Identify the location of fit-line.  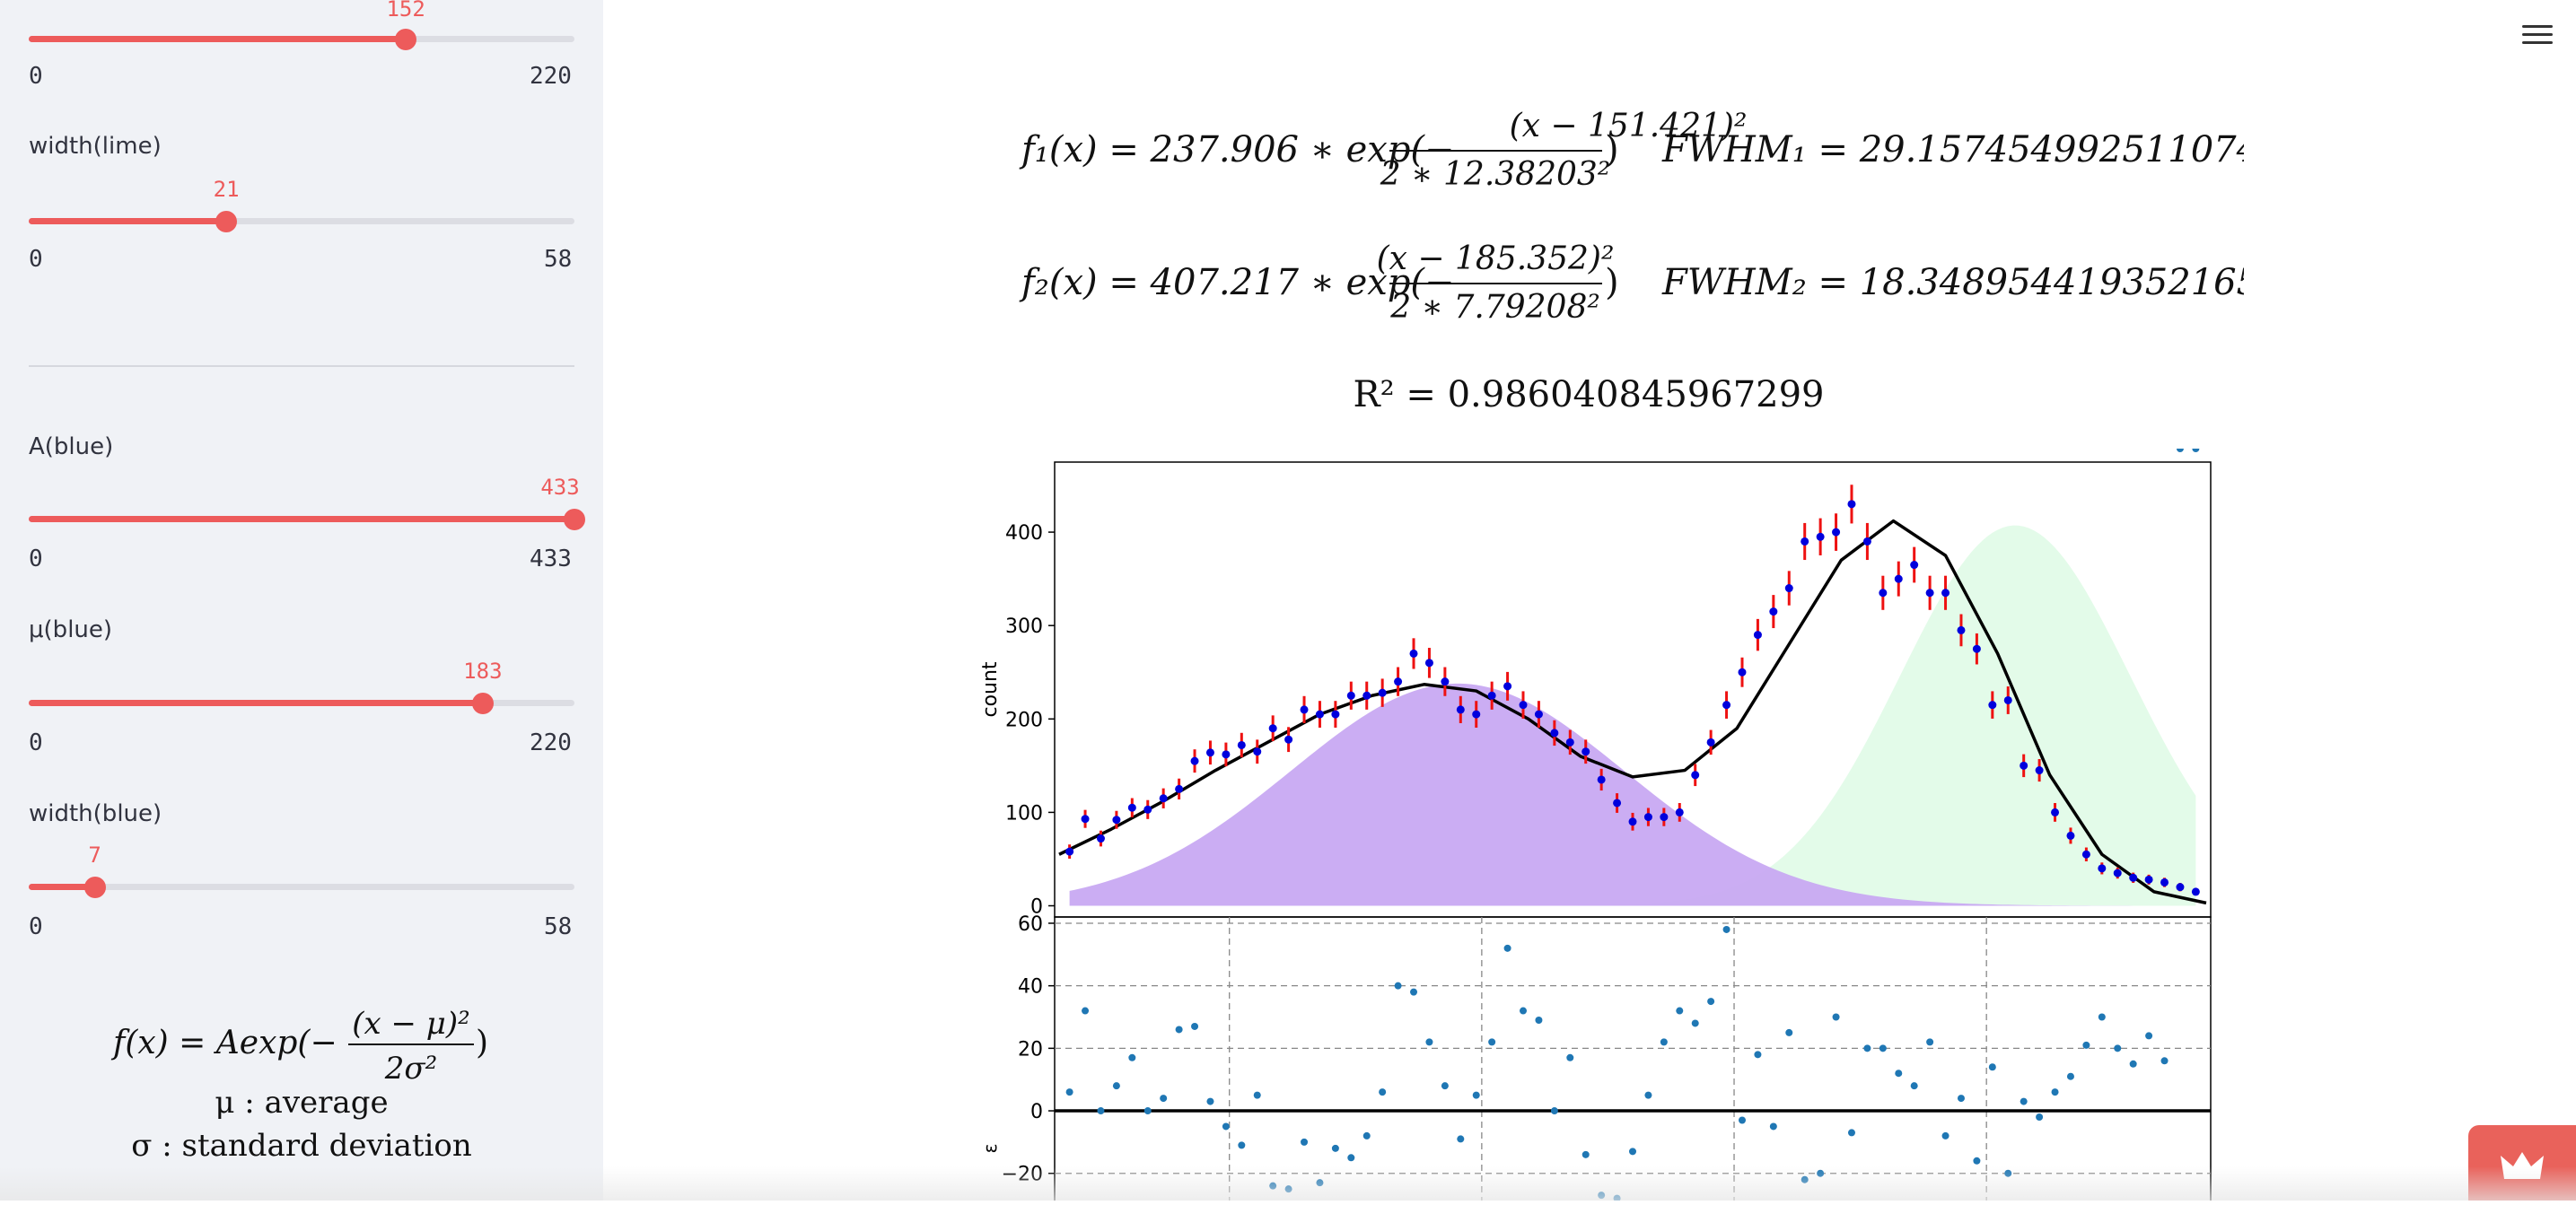
(1632, 712).